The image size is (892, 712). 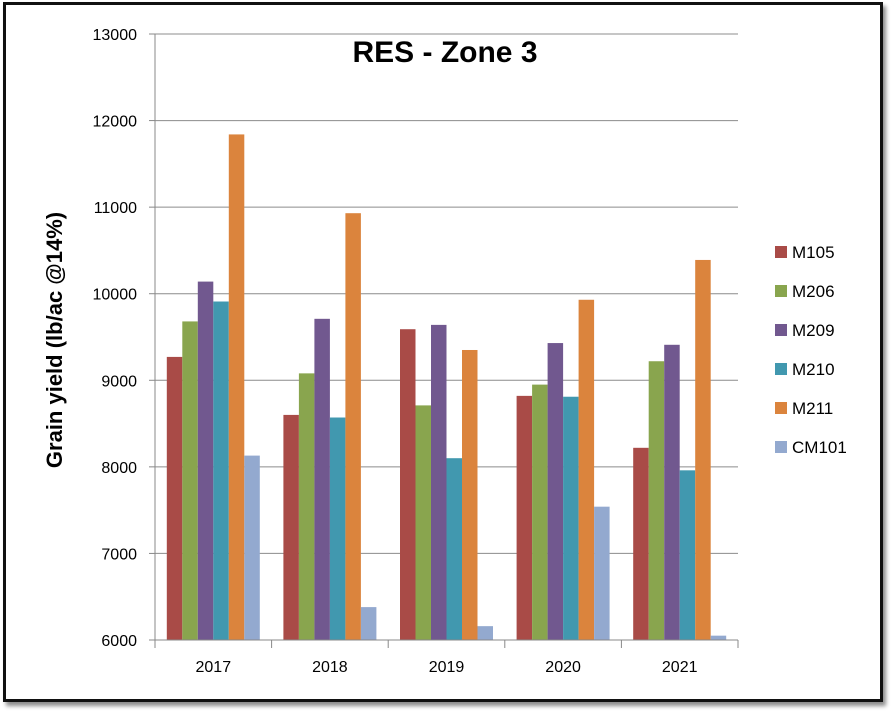 What do you see at coordinates (813, 369) in the screenshot?
I see `legend-label-m210: M210` at bounding box center [813, 369].